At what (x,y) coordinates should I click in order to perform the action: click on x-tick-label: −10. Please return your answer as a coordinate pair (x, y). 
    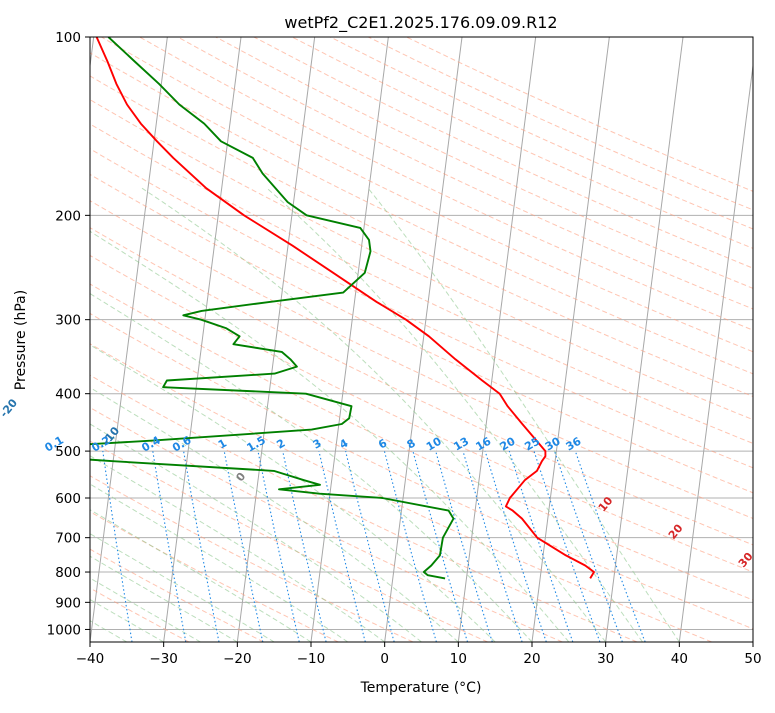
    Looking at the image, I should click on (311, 659).